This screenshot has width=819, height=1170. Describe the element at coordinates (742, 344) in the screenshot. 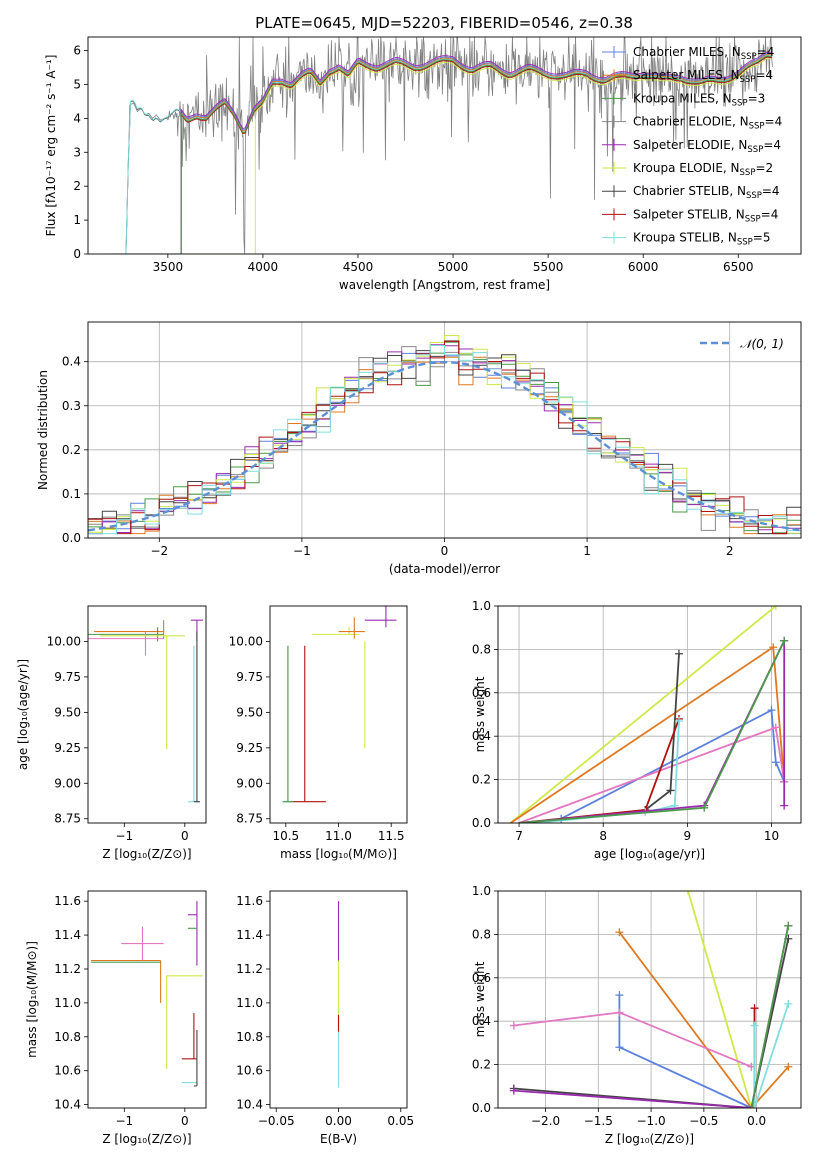

I see `legend: 𝒩(0, 1)` at that location.